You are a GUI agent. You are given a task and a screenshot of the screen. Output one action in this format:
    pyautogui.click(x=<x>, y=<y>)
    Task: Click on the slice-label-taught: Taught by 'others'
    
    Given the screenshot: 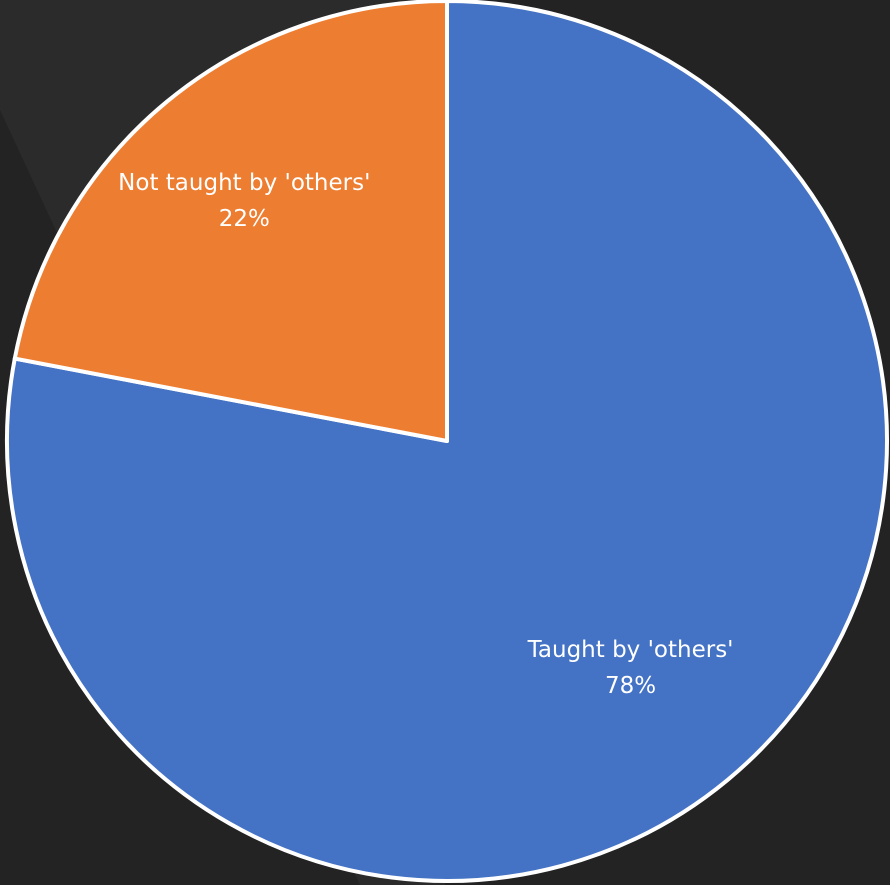 What is the action you would take?
    pyautogui.click(x=630, y=650)
    